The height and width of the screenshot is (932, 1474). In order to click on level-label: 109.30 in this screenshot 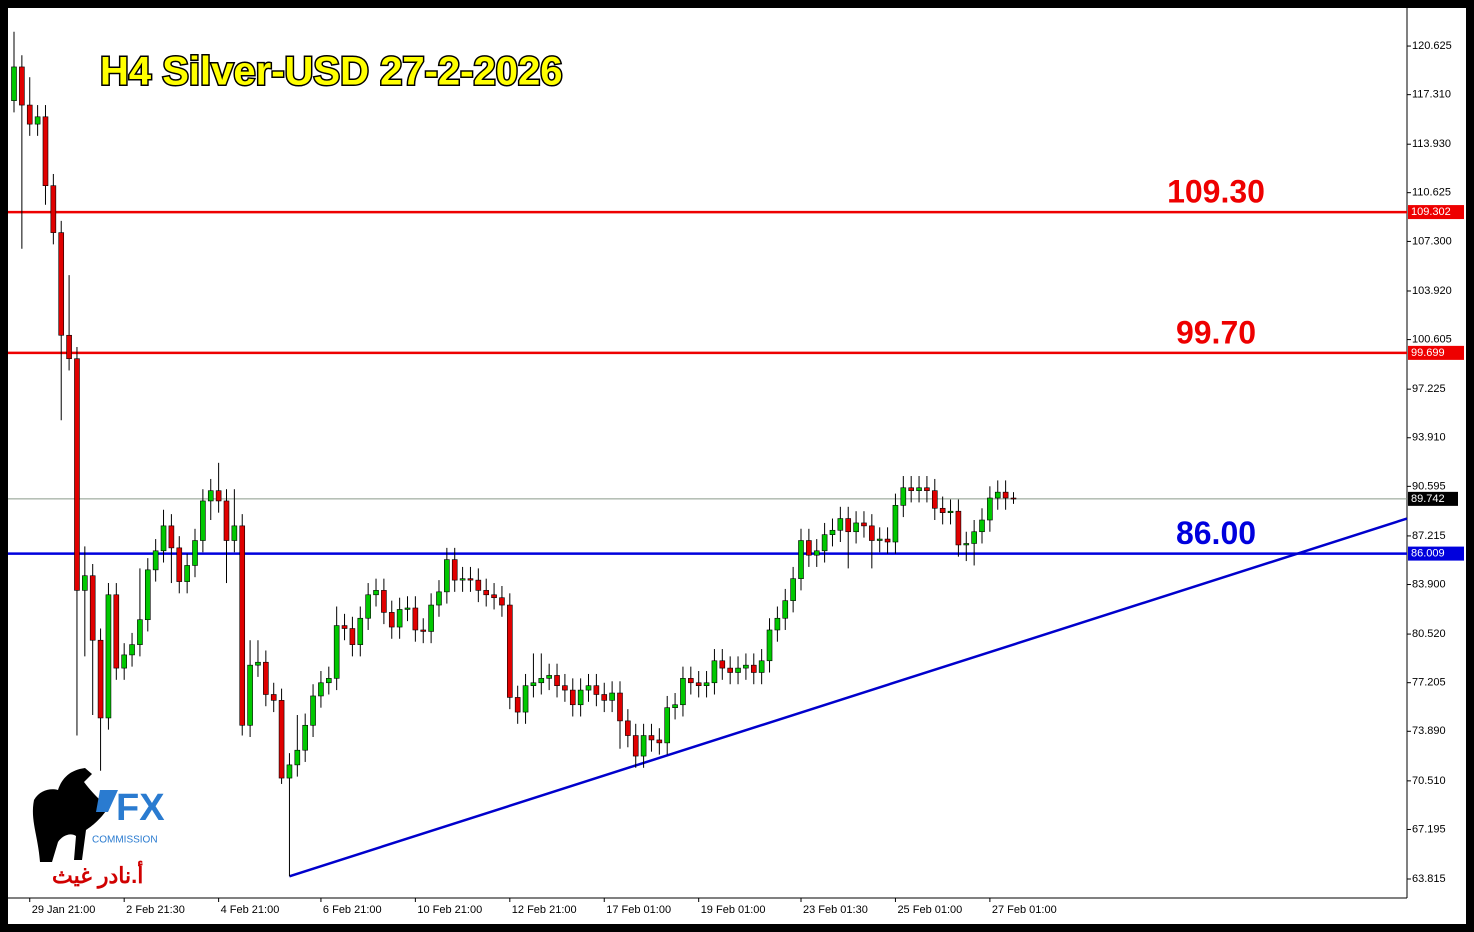, I will do `click(1216, 192)`.